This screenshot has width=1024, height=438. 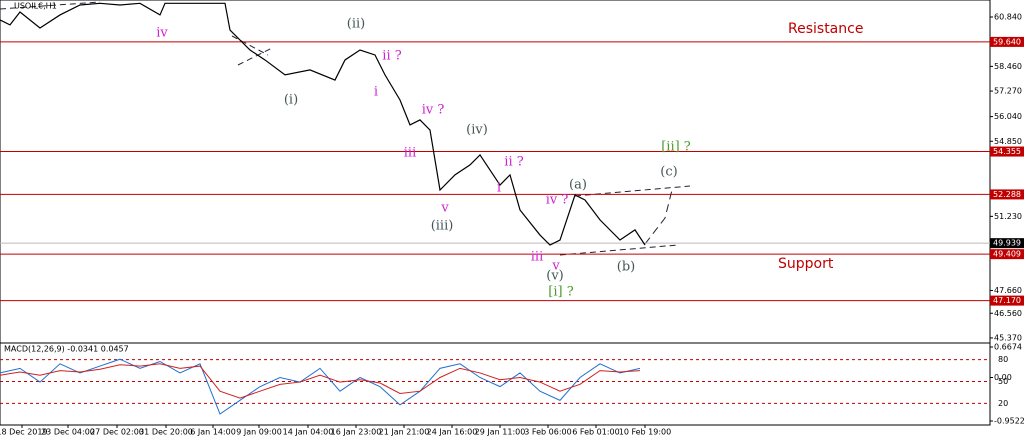 What do you see at coordinates (24, 432) in the screenshot?
I see `x-tick-label: 18 Dec 2019` at bounding box center [24, 432].